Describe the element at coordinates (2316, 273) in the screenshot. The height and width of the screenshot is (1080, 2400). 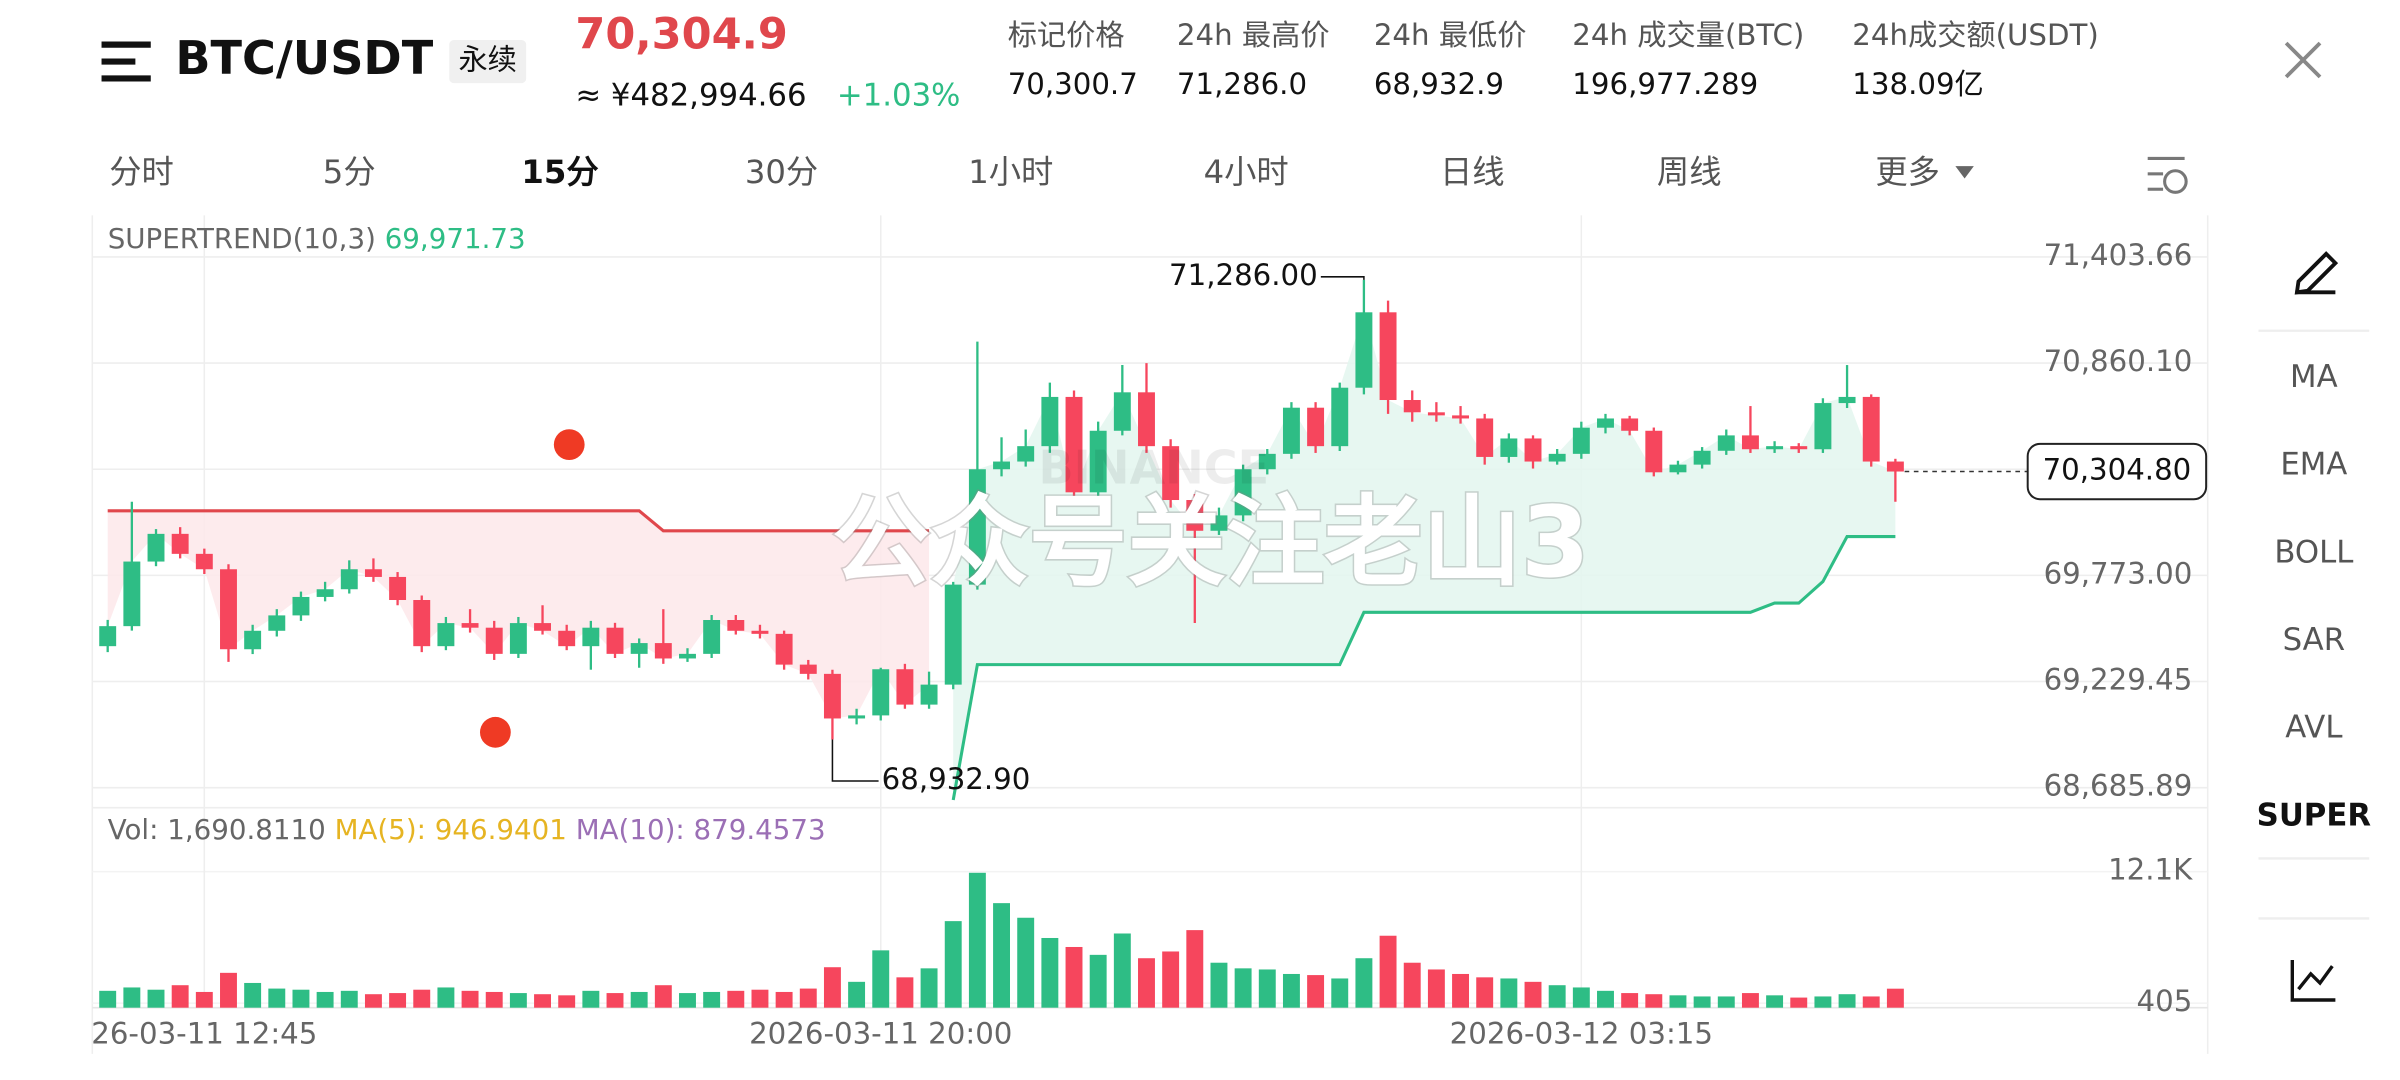
I see `draw-tool` at that location.